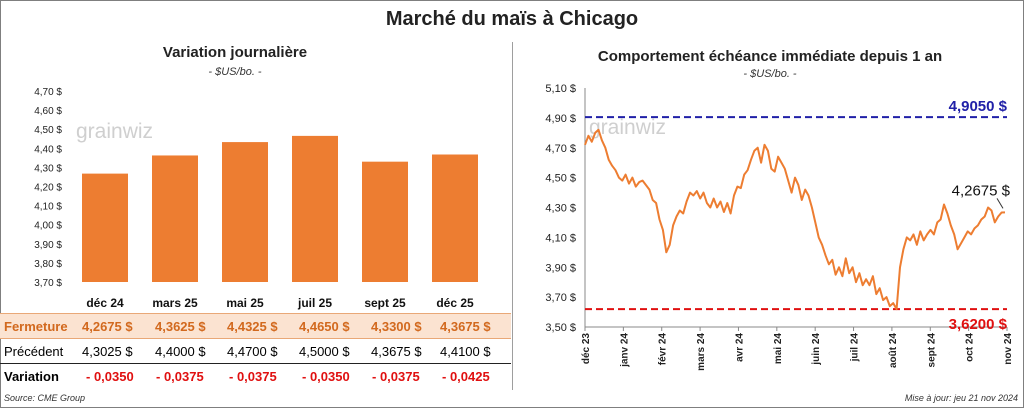  What do you see at coordinates (324, 326) in the screenshot?
I see `cell-fermeture: 4,4650 $` at bounding box center [324, 326].